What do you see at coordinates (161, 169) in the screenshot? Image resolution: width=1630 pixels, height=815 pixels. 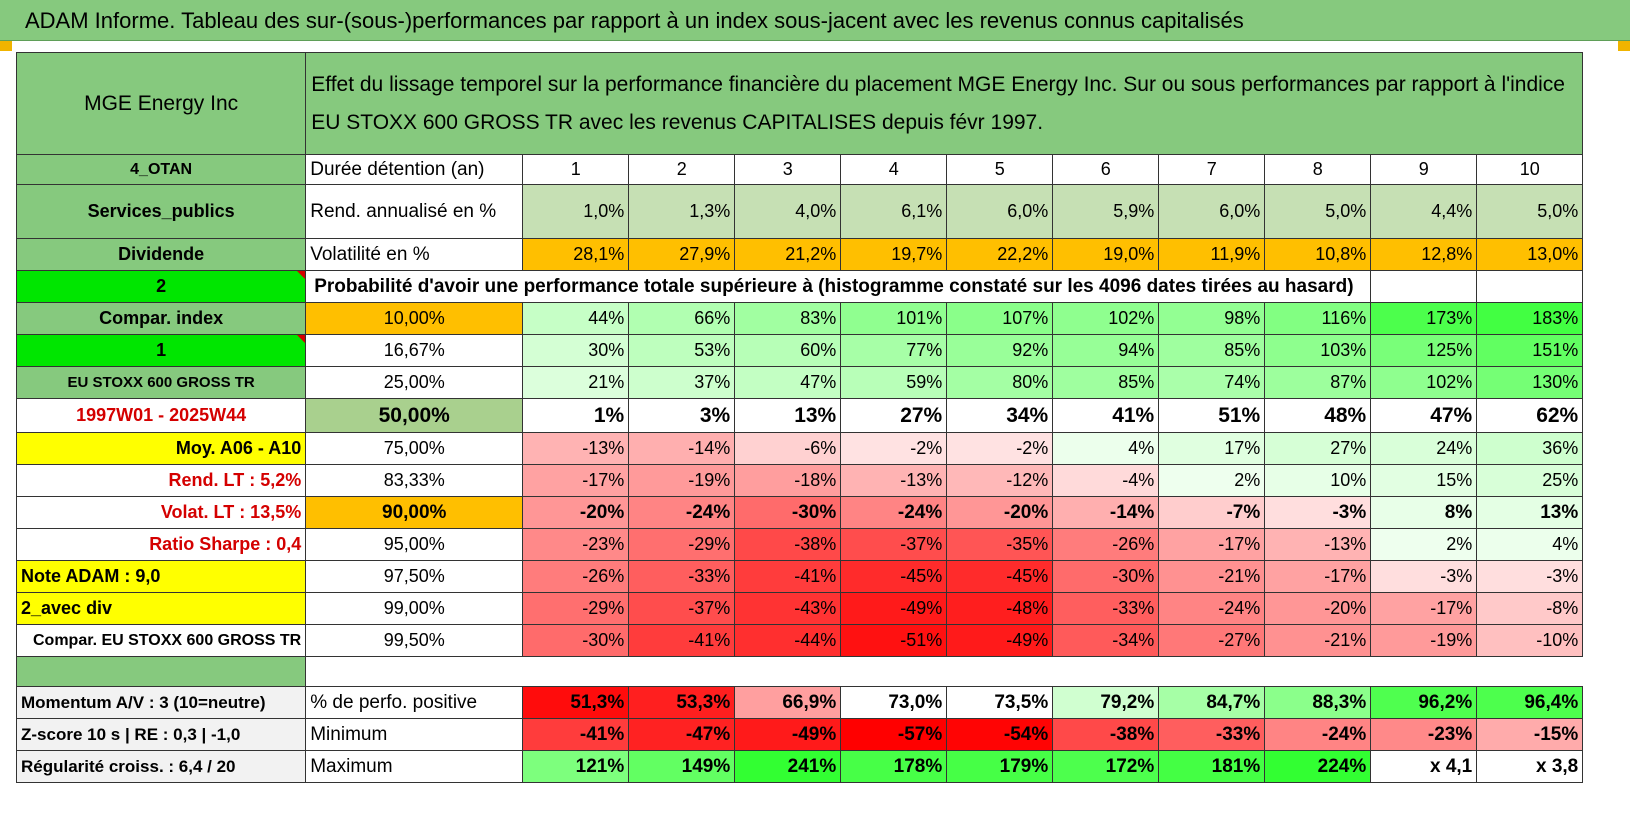 I see `left-label-otan: 4_OTAN` at bounding box center [161, 169].